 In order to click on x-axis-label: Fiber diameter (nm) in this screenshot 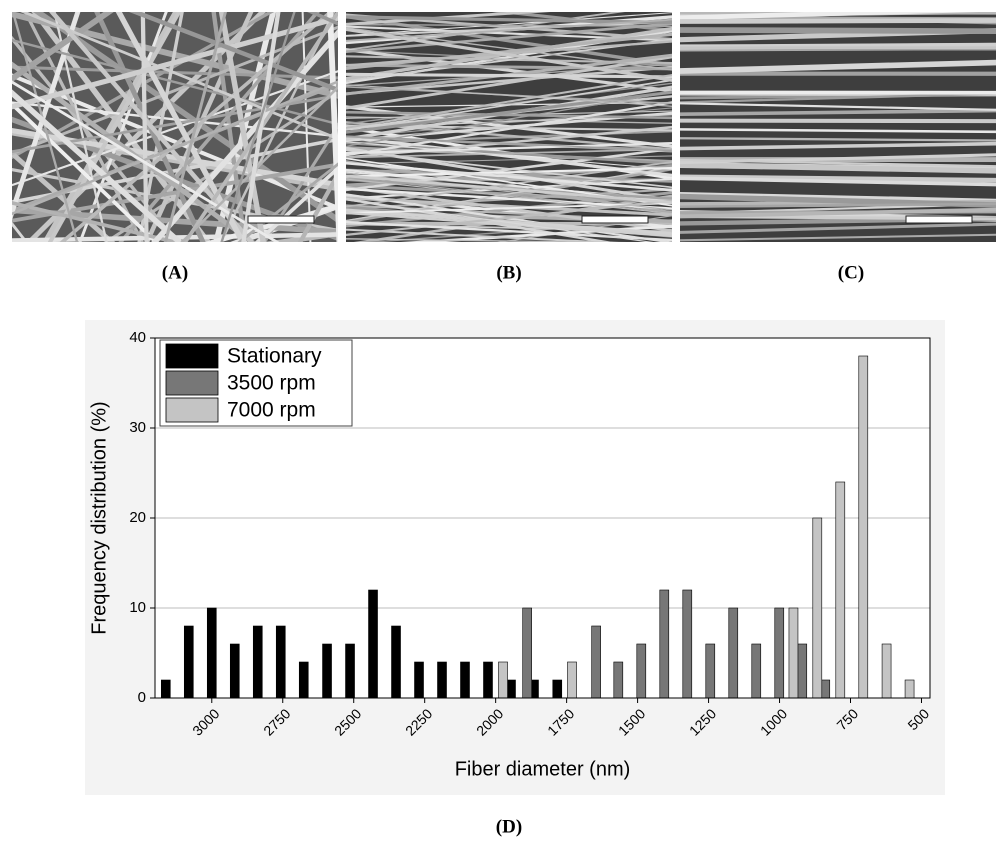, I will do `click(543, 769)`.